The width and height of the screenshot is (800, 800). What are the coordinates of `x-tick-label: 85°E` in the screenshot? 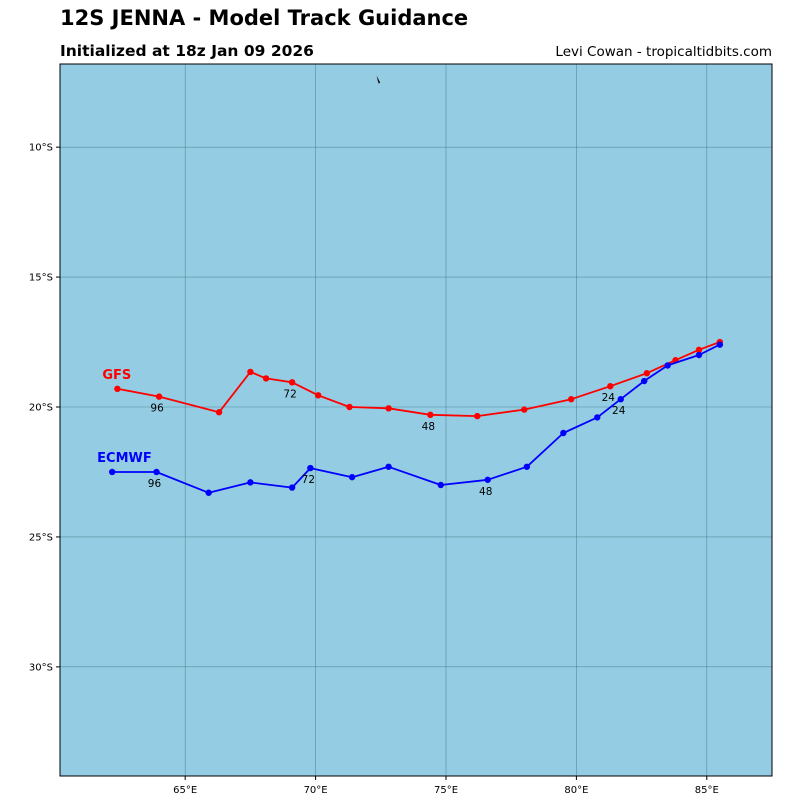 It's located at (707, 790).